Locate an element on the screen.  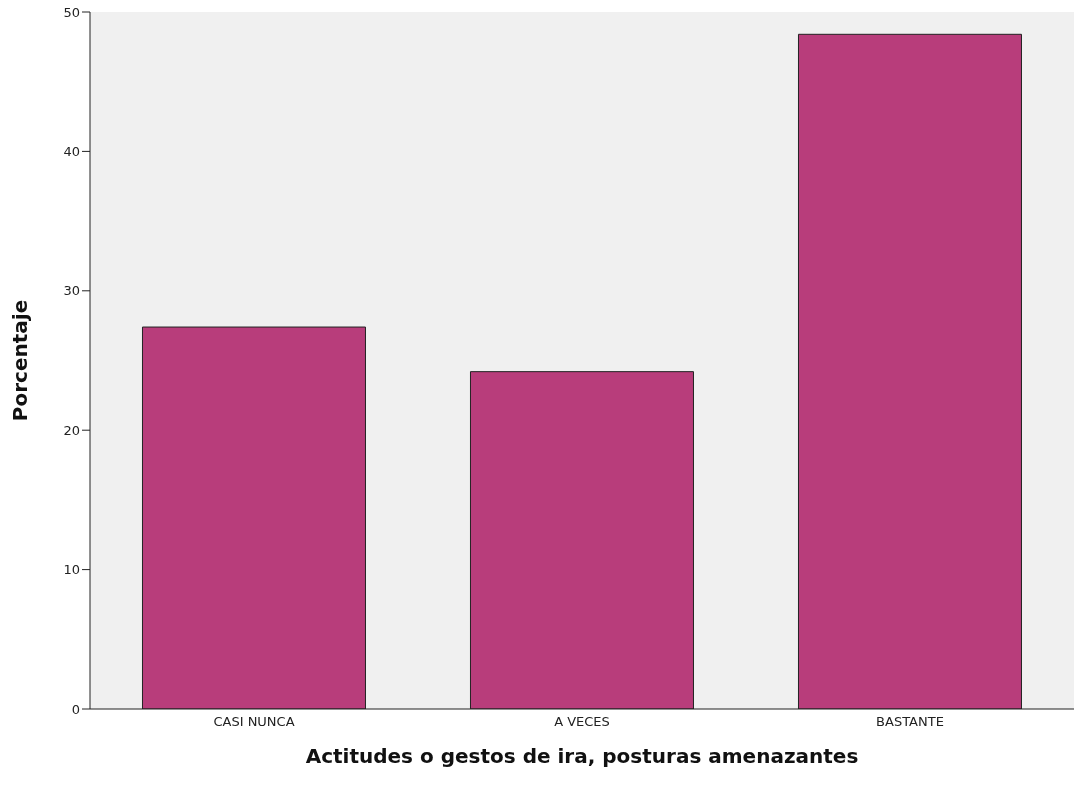
y-tick-label: 30 is located at coordinates (71, 291).